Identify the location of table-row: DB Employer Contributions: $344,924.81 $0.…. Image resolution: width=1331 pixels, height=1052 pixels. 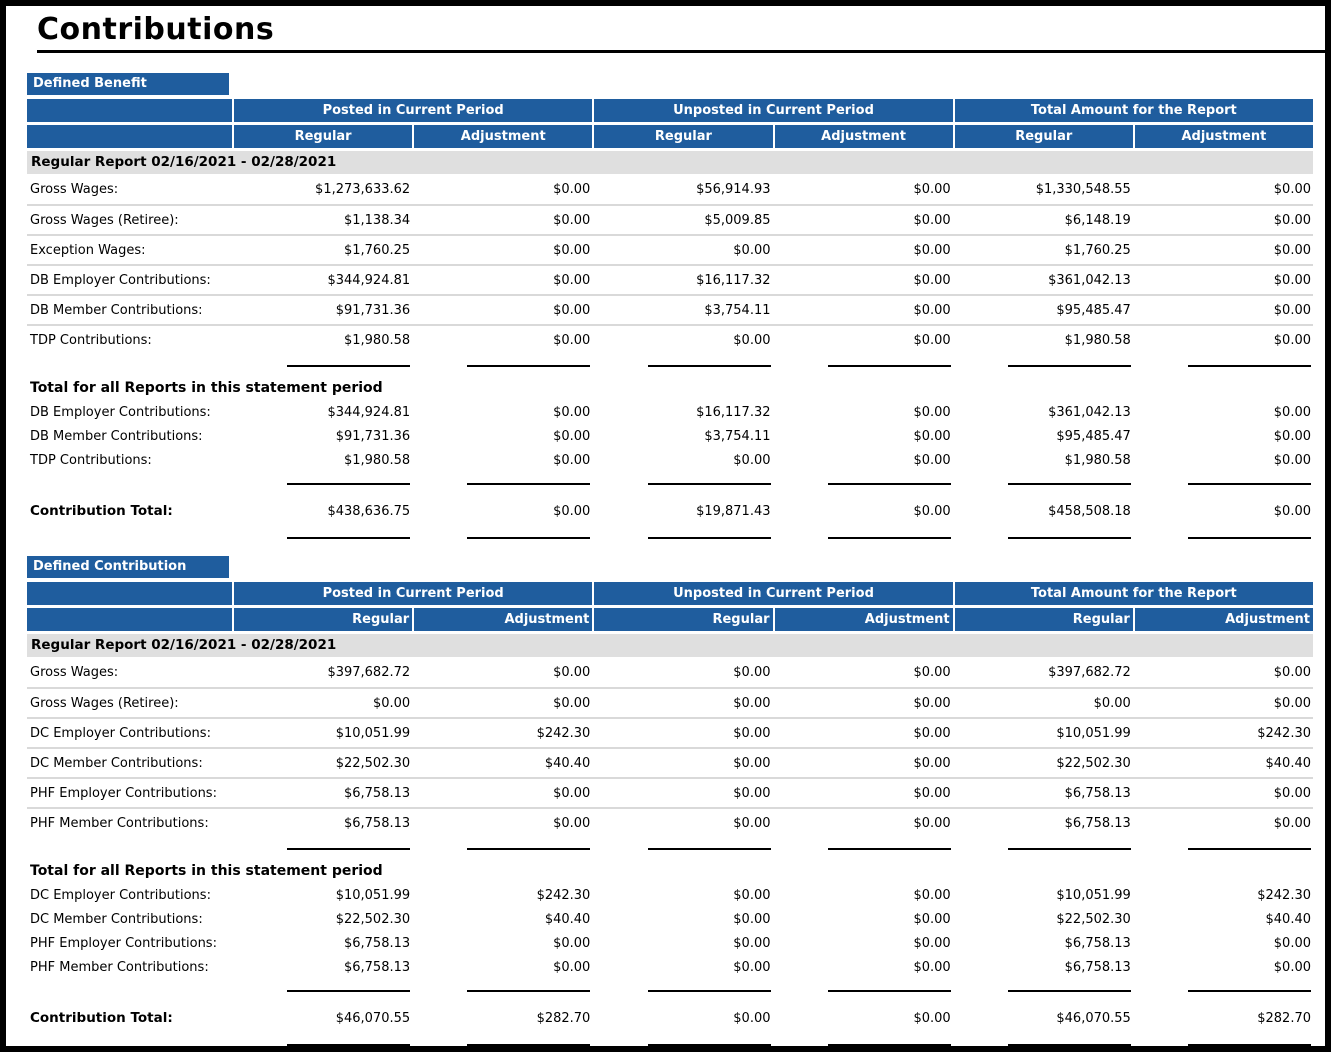
(670, 279).